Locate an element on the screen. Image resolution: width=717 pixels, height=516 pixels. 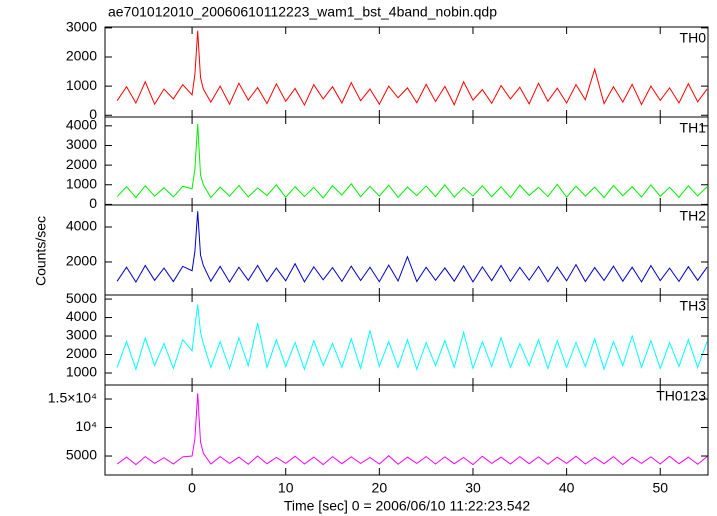
panel-label: TH0123 is located at coordinates (681, 396).